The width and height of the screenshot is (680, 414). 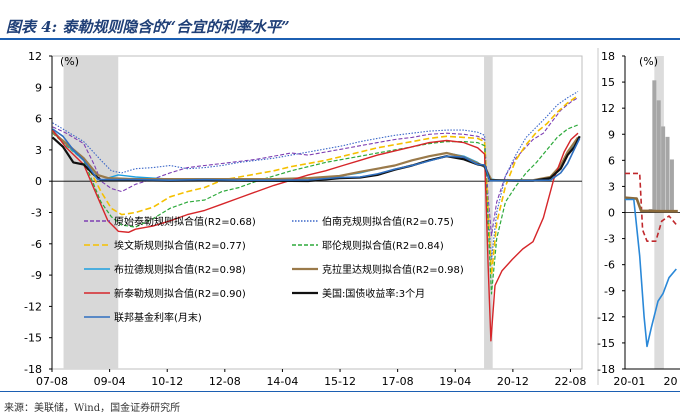 What do you see at coordinates (158, 317) in the screenshot?
I see `legend-label-4-0: 联邦基金利率(月末)` at bounding box center [158, 317].